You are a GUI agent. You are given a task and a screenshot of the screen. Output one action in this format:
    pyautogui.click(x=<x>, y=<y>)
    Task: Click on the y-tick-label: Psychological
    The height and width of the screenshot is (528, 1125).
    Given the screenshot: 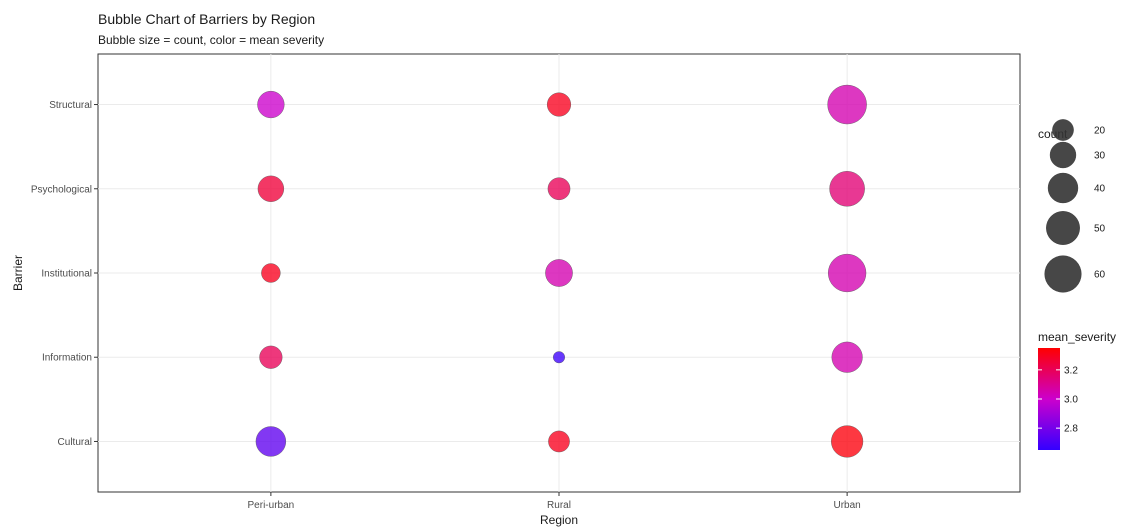 What is the action you would take?
    pyautogui.click(x=61, y=189)
    